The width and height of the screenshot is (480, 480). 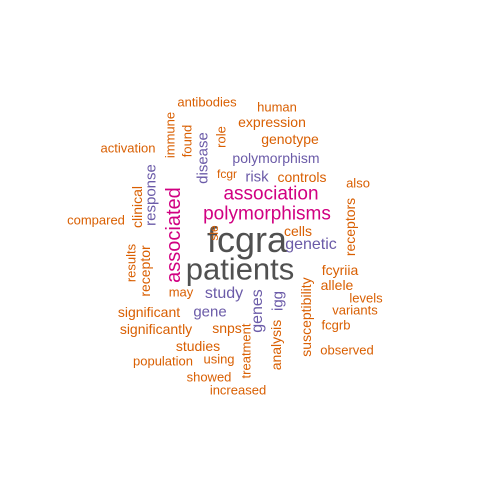 I want to click on word-sle: sle, so click(x=214, y=233).